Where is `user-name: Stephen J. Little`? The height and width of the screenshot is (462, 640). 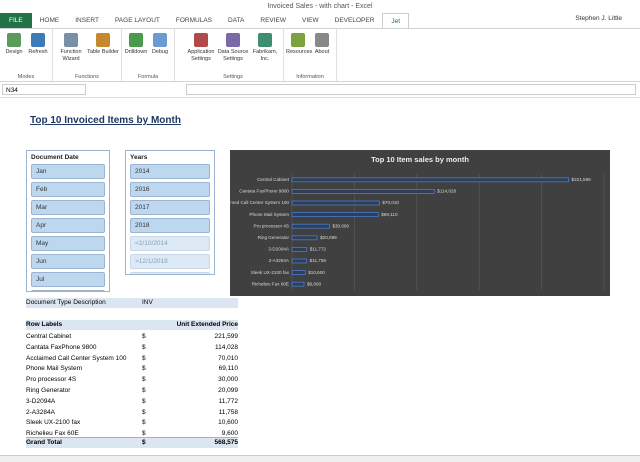 user-name: Stephen J. Little is located at coordinates (598, 18).